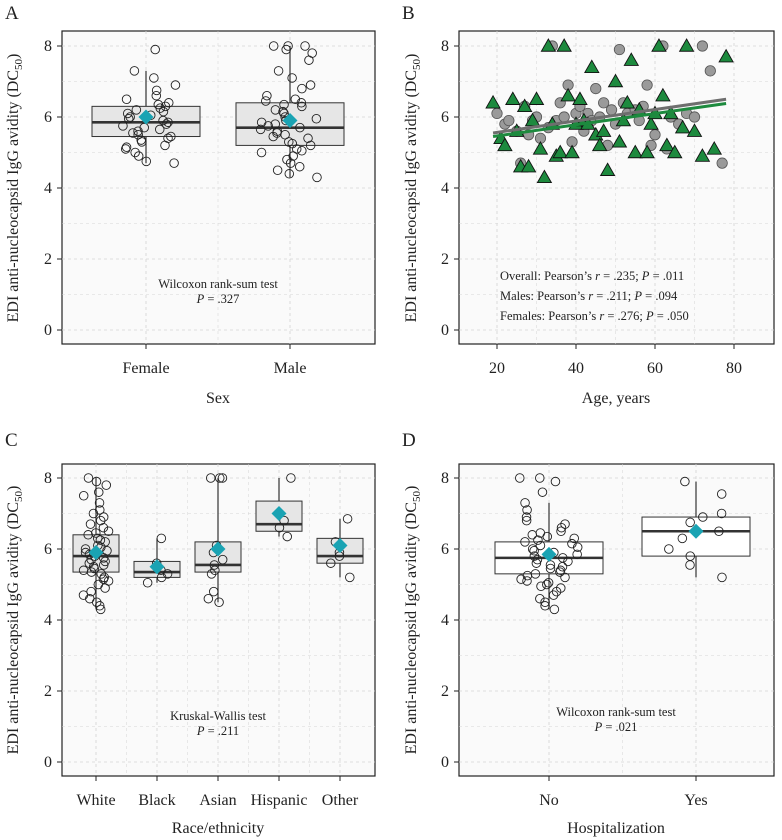 Image resolution: width=782 pixels, height=840 pixels. Describe the element at coordinates (616, 398) in the screenshot. I see `x-axis-title-b: Age, years` at that location.